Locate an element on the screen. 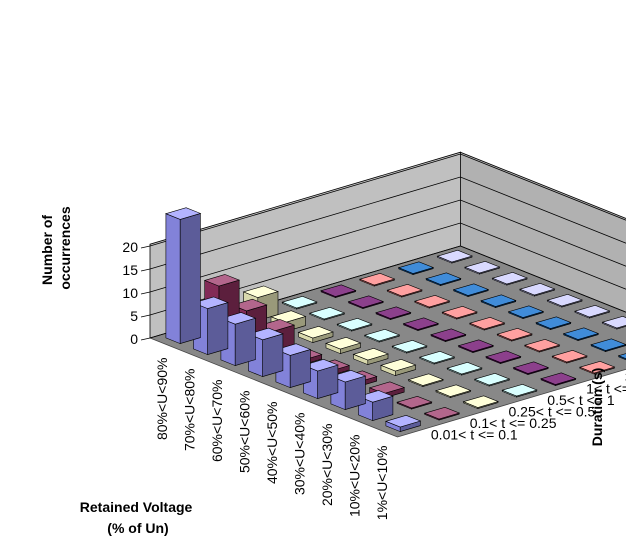  voltage-tick-label: 30%<U<40% is located at coordinates (299, 454).